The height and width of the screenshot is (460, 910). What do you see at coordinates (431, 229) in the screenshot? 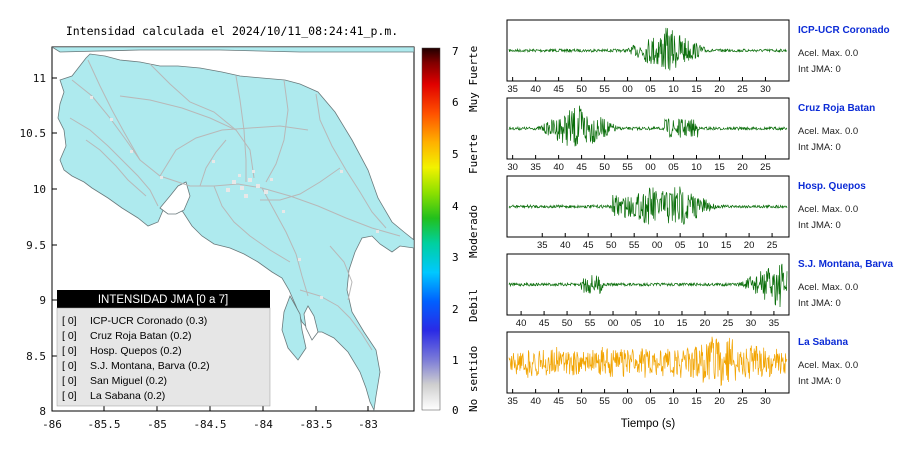
I see `colorbar-ramp` at bounding box center [431, 229].